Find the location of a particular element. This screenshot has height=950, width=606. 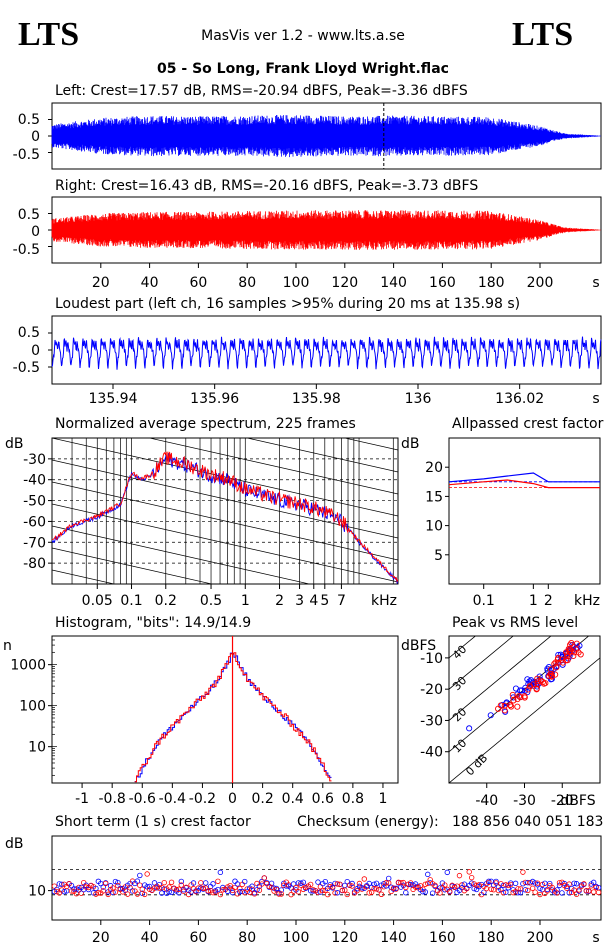

left-ytick: 0 is located at coordinates (35, 137).